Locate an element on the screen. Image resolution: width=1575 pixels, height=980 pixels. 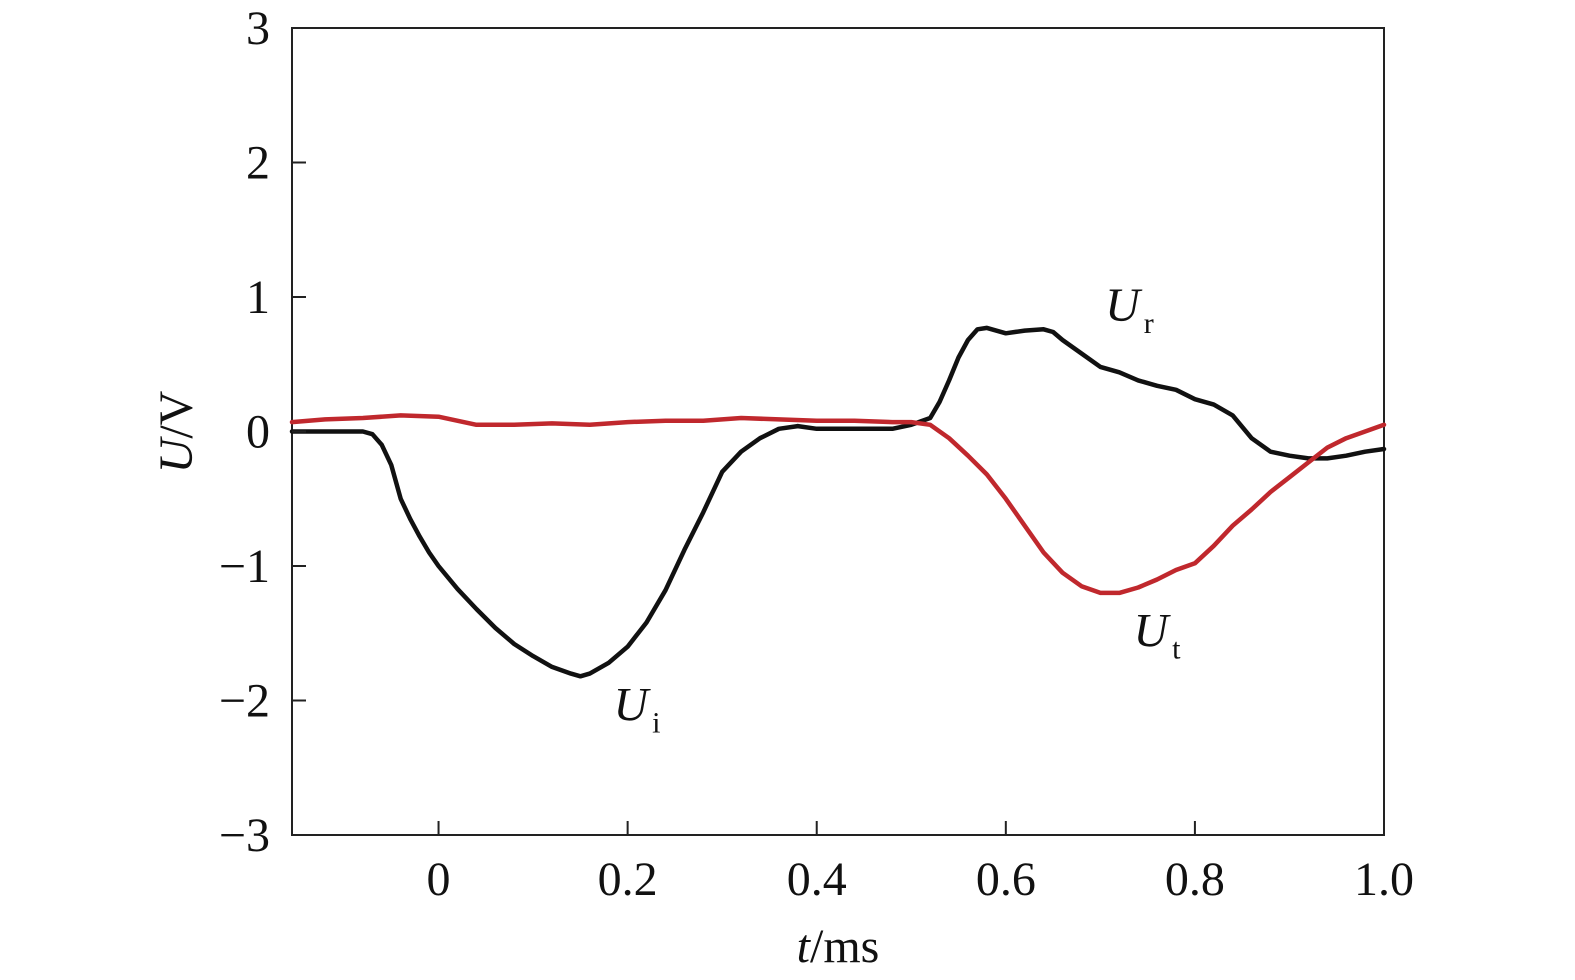
y-axis-title: U/V is located at coordinates (176, 431).